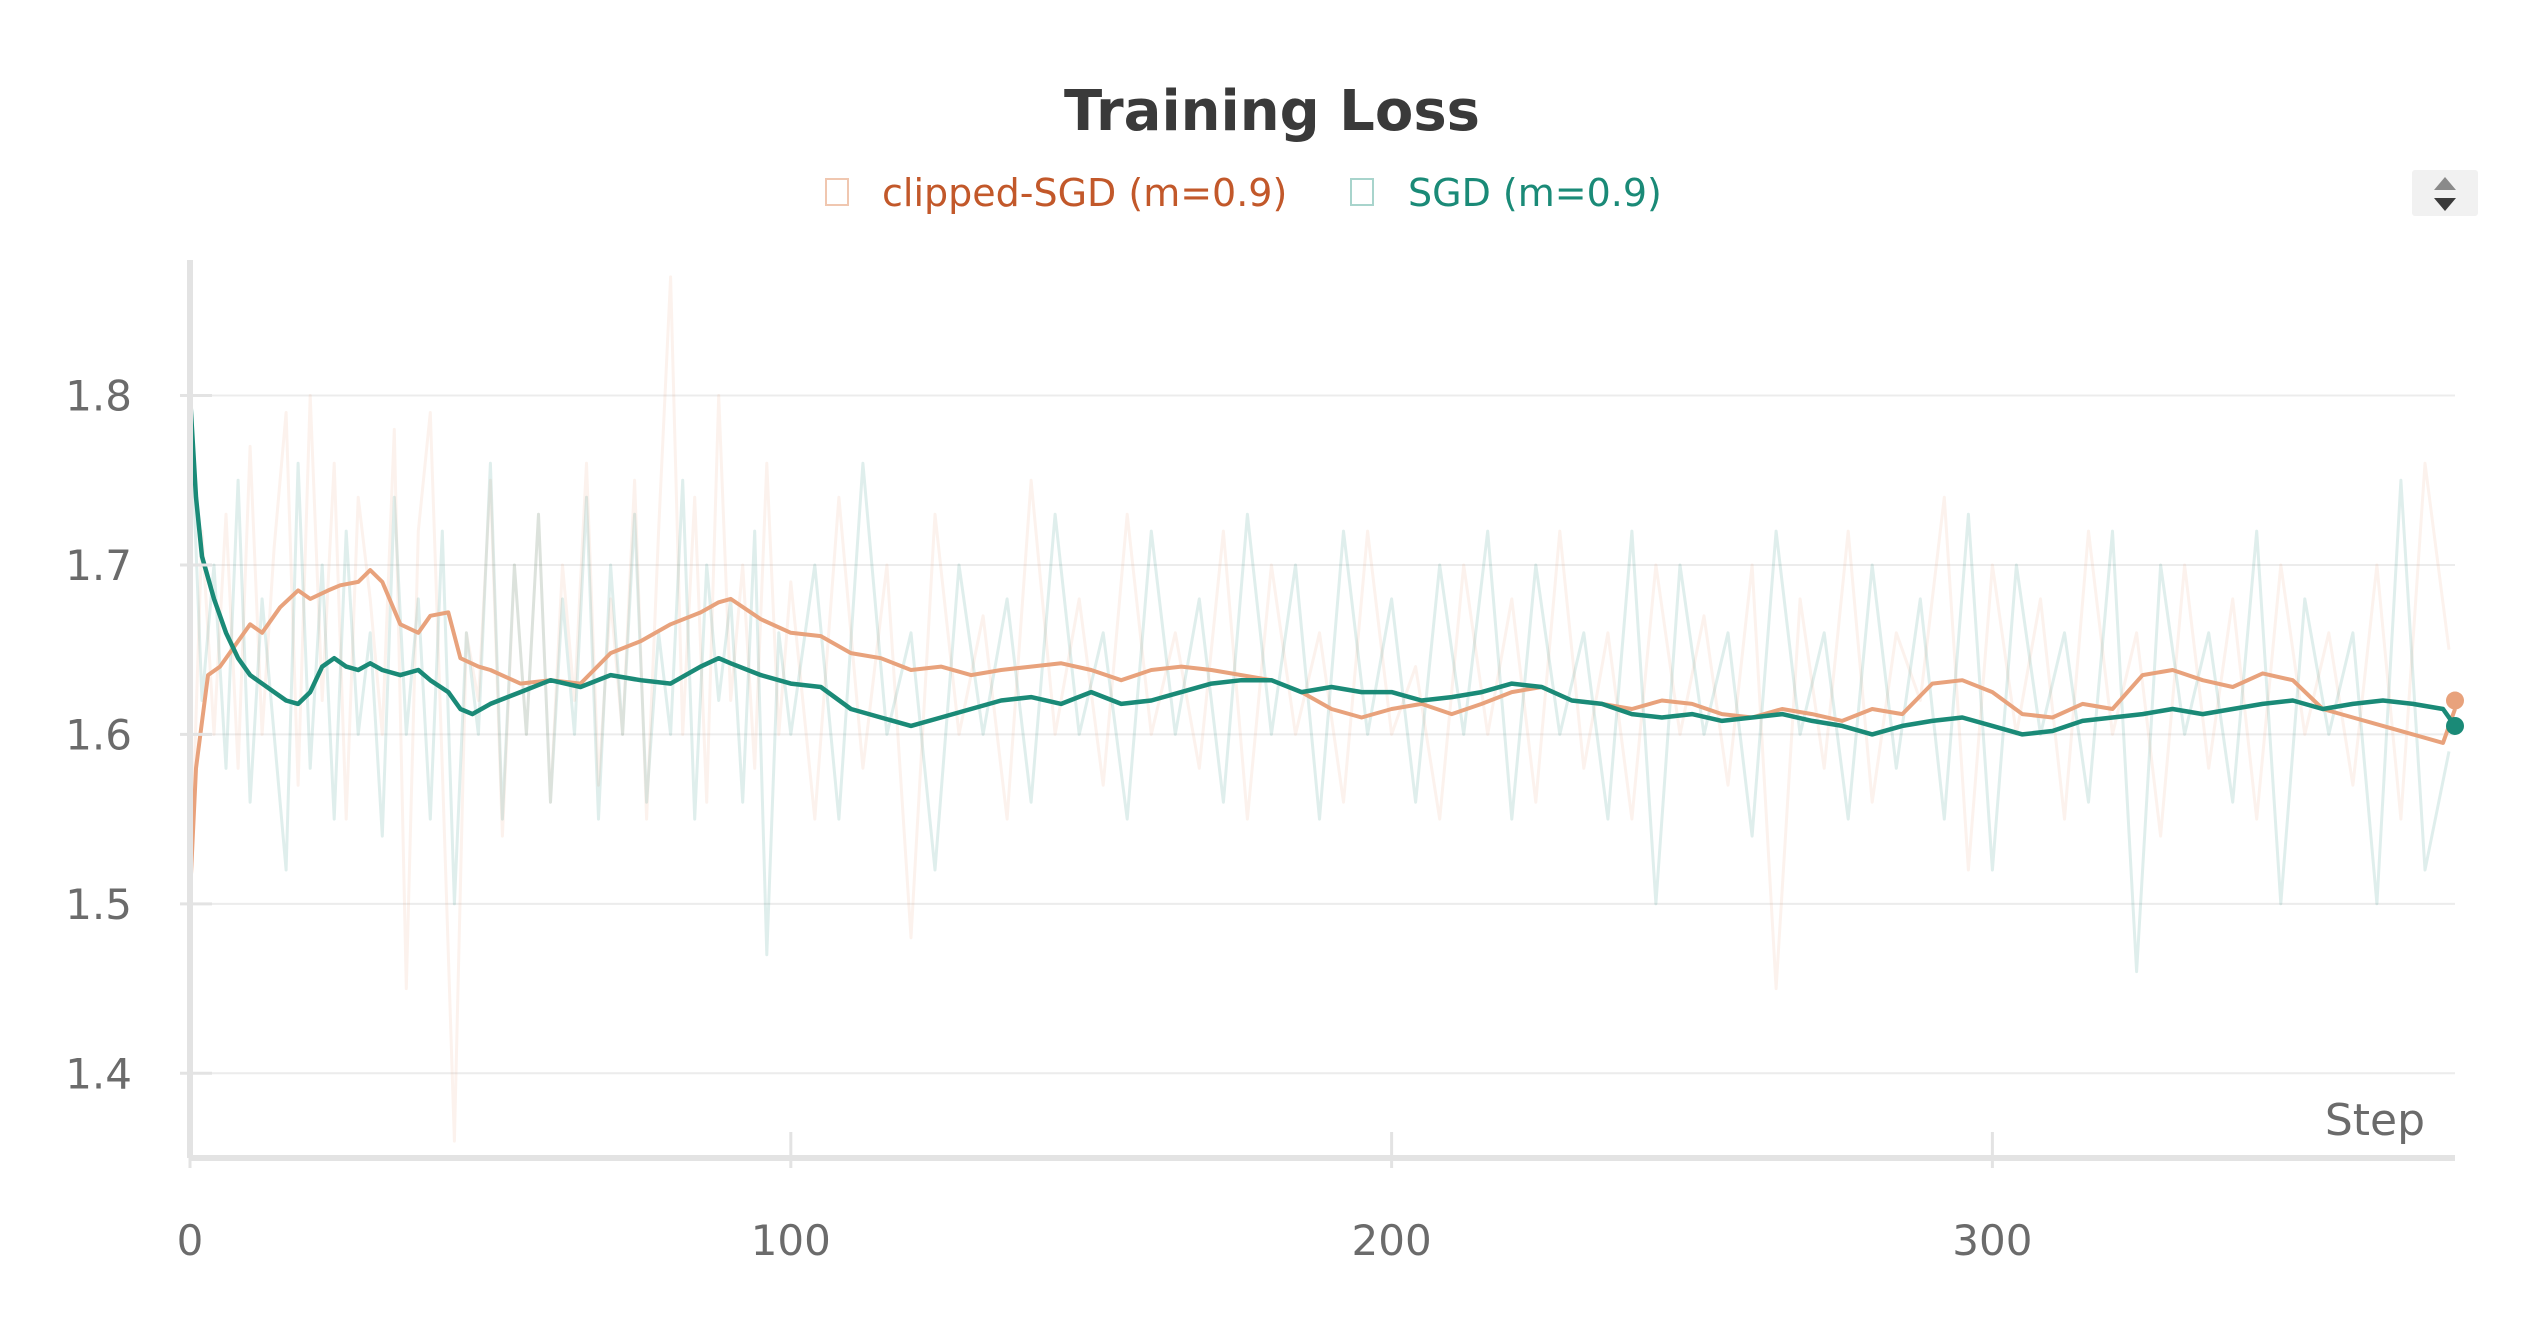  I want to click on legend-scroll-control, so click(2445, 193).